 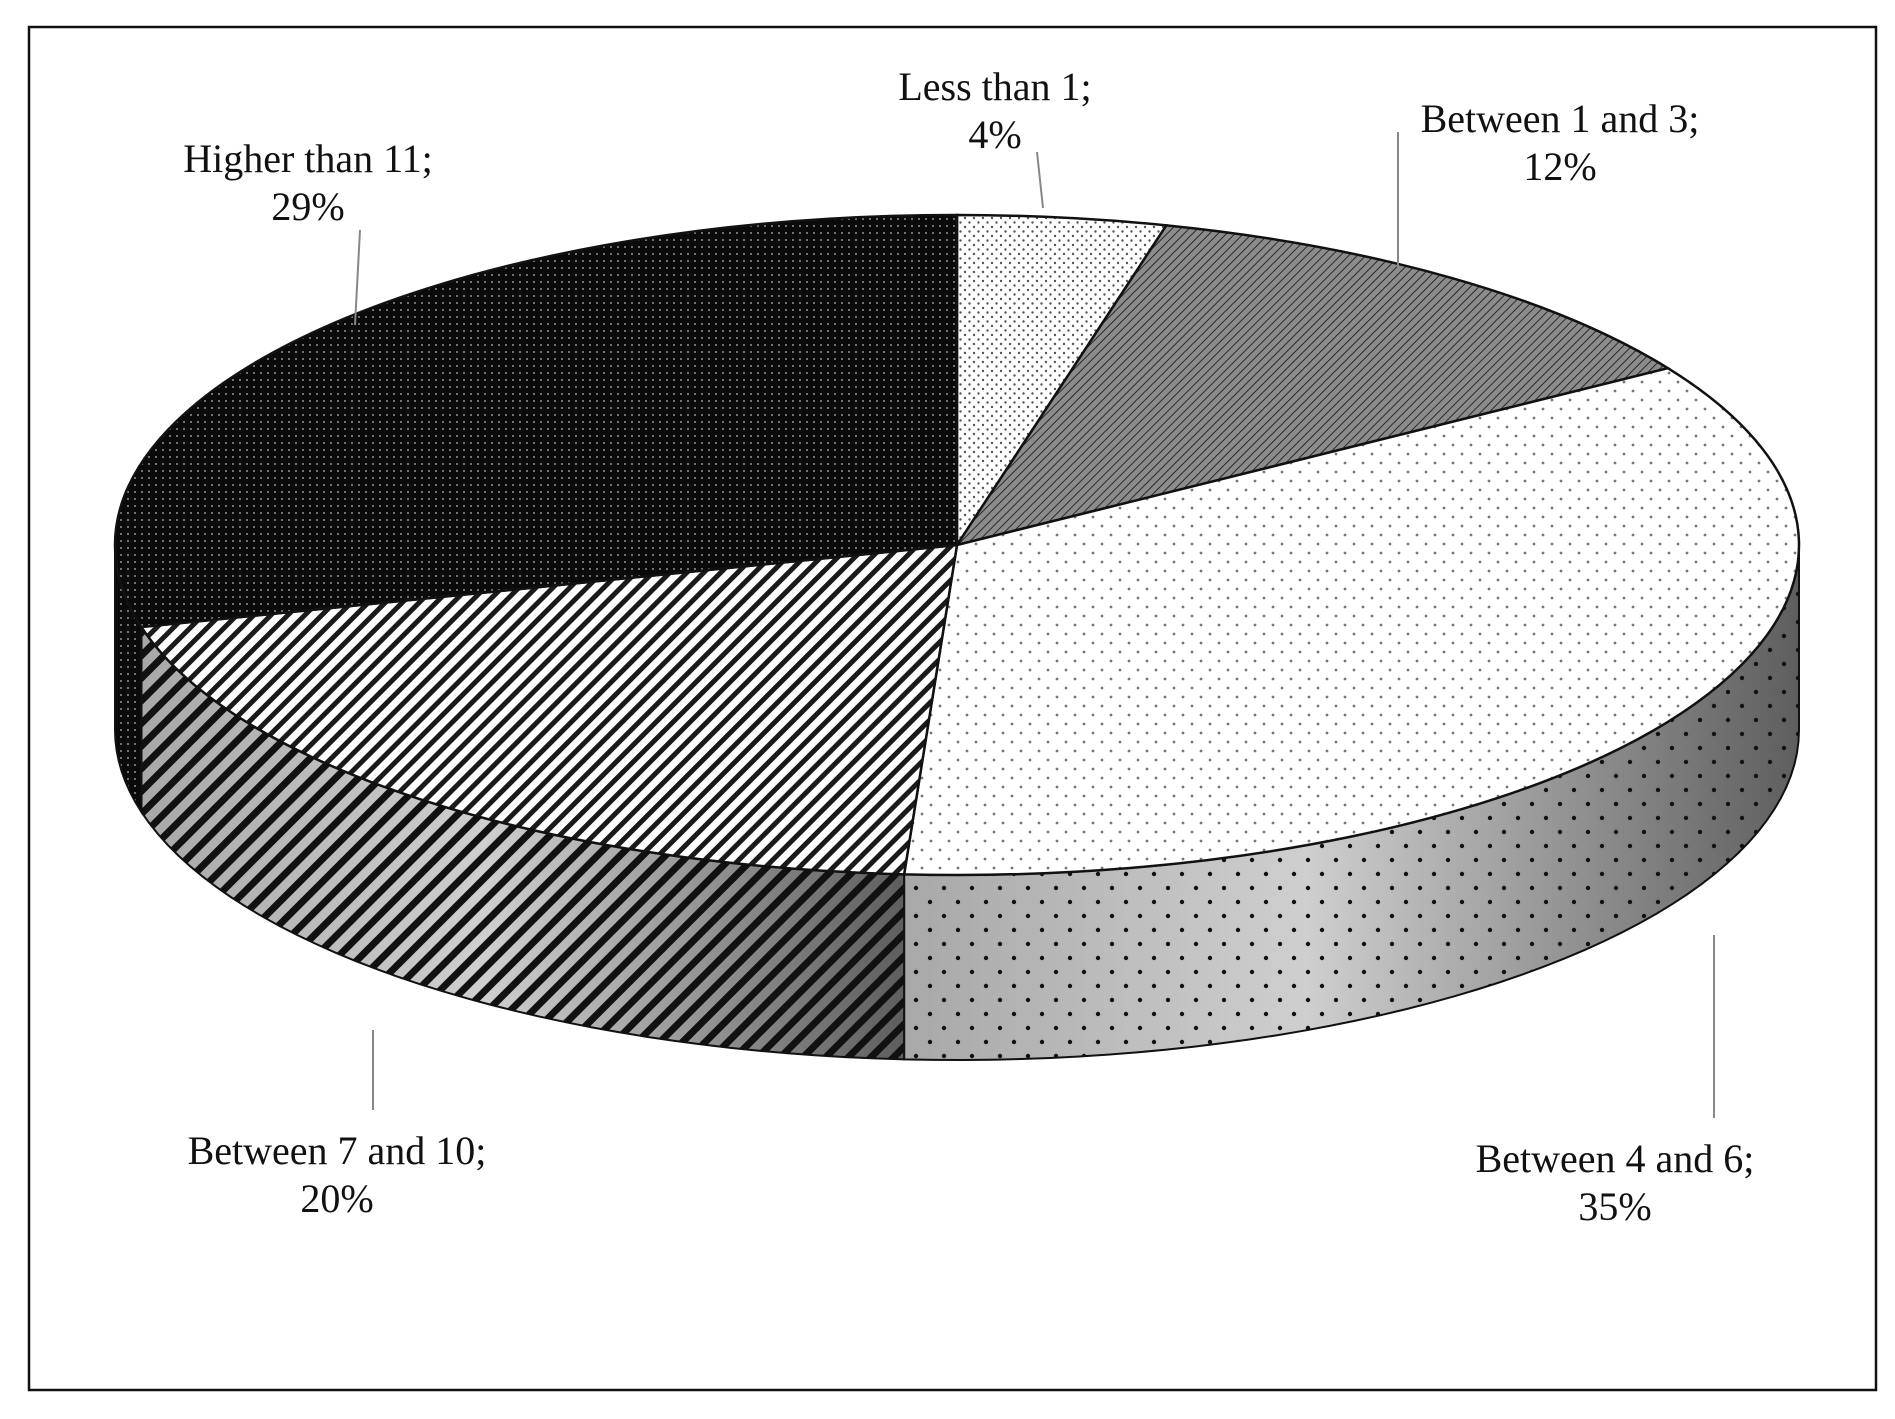 I want to click on slice-label-between-4-and-6: Between 4 and 6;, so click(x=1615, y=1158).